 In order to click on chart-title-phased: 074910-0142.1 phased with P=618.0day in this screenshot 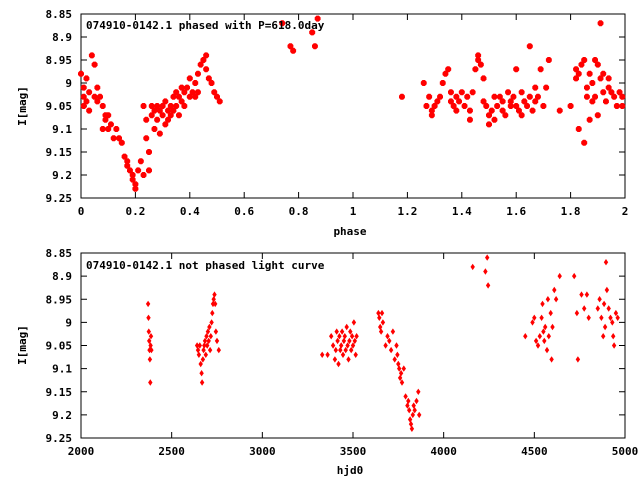, I will do `click(205, 25)`.